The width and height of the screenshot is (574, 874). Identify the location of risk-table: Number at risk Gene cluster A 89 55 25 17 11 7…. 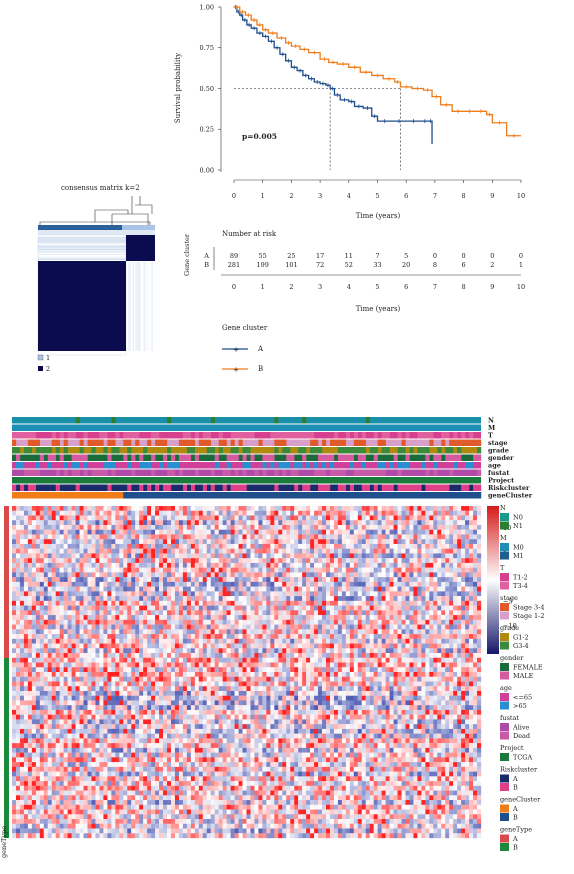
(354, 271).